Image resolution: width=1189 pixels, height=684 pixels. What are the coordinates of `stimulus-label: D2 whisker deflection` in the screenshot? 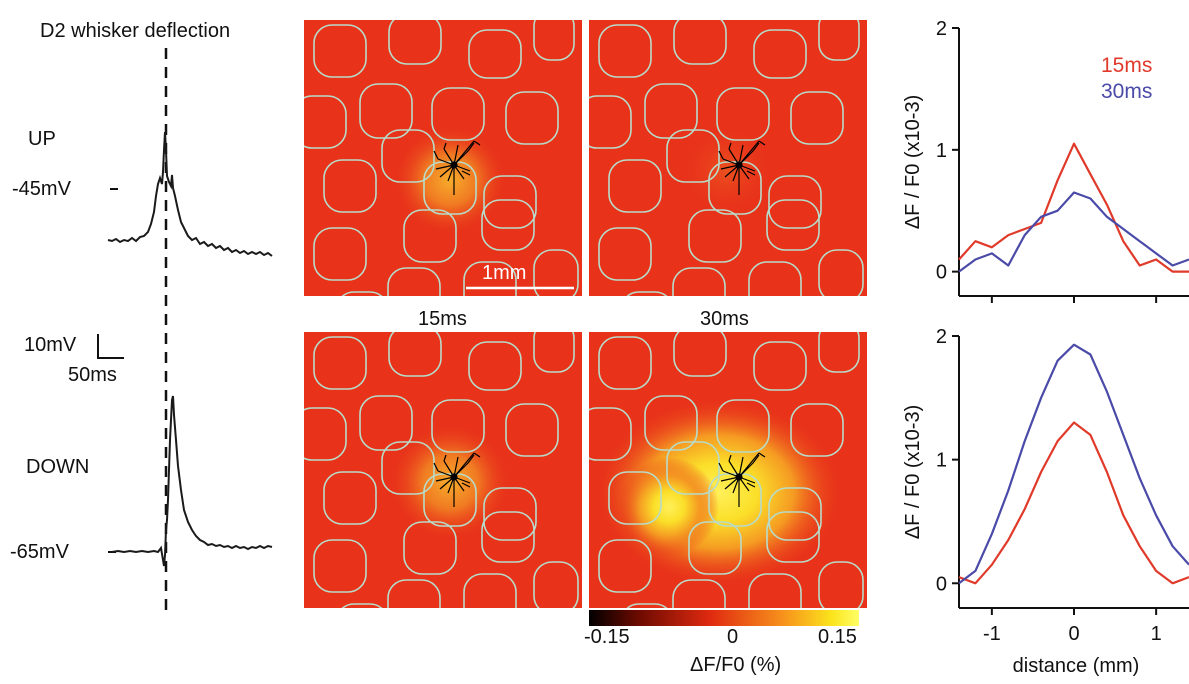 It's located at (135, 31).